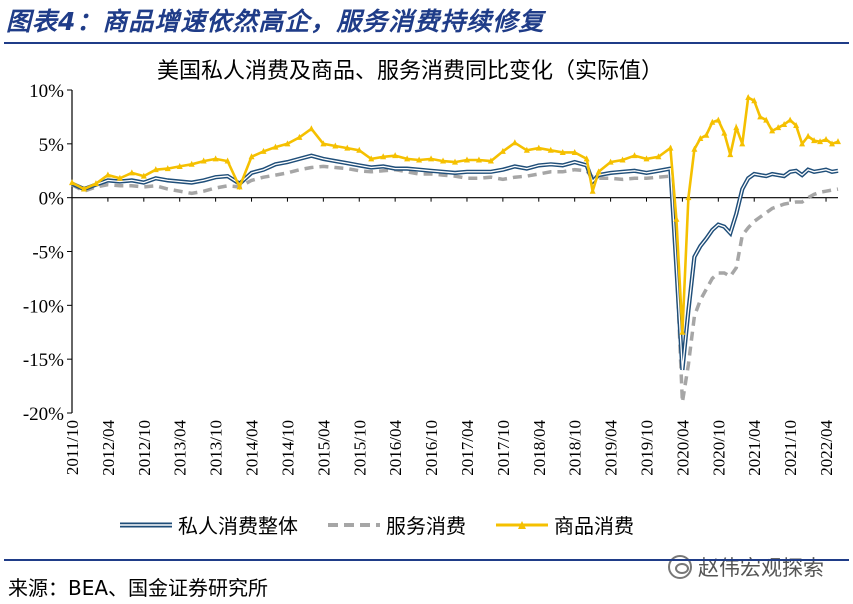 Image resolution: width=853 pixels, height=604 pixels. What do you see at coordinates (647, 448) in the screenshot?
I see `x-tick-label: 2019/10` at bounding box center [647, 448].